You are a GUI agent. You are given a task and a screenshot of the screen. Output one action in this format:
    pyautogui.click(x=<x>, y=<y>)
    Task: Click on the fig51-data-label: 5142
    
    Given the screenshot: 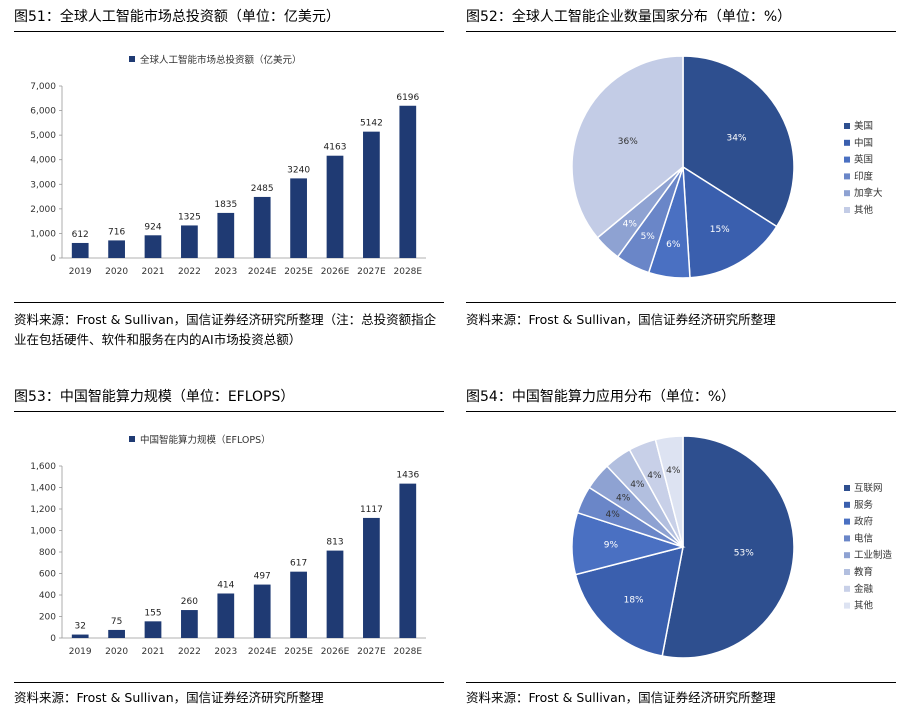 What is the action you would take?
    pyautogui.click(x=371, y=124)
    